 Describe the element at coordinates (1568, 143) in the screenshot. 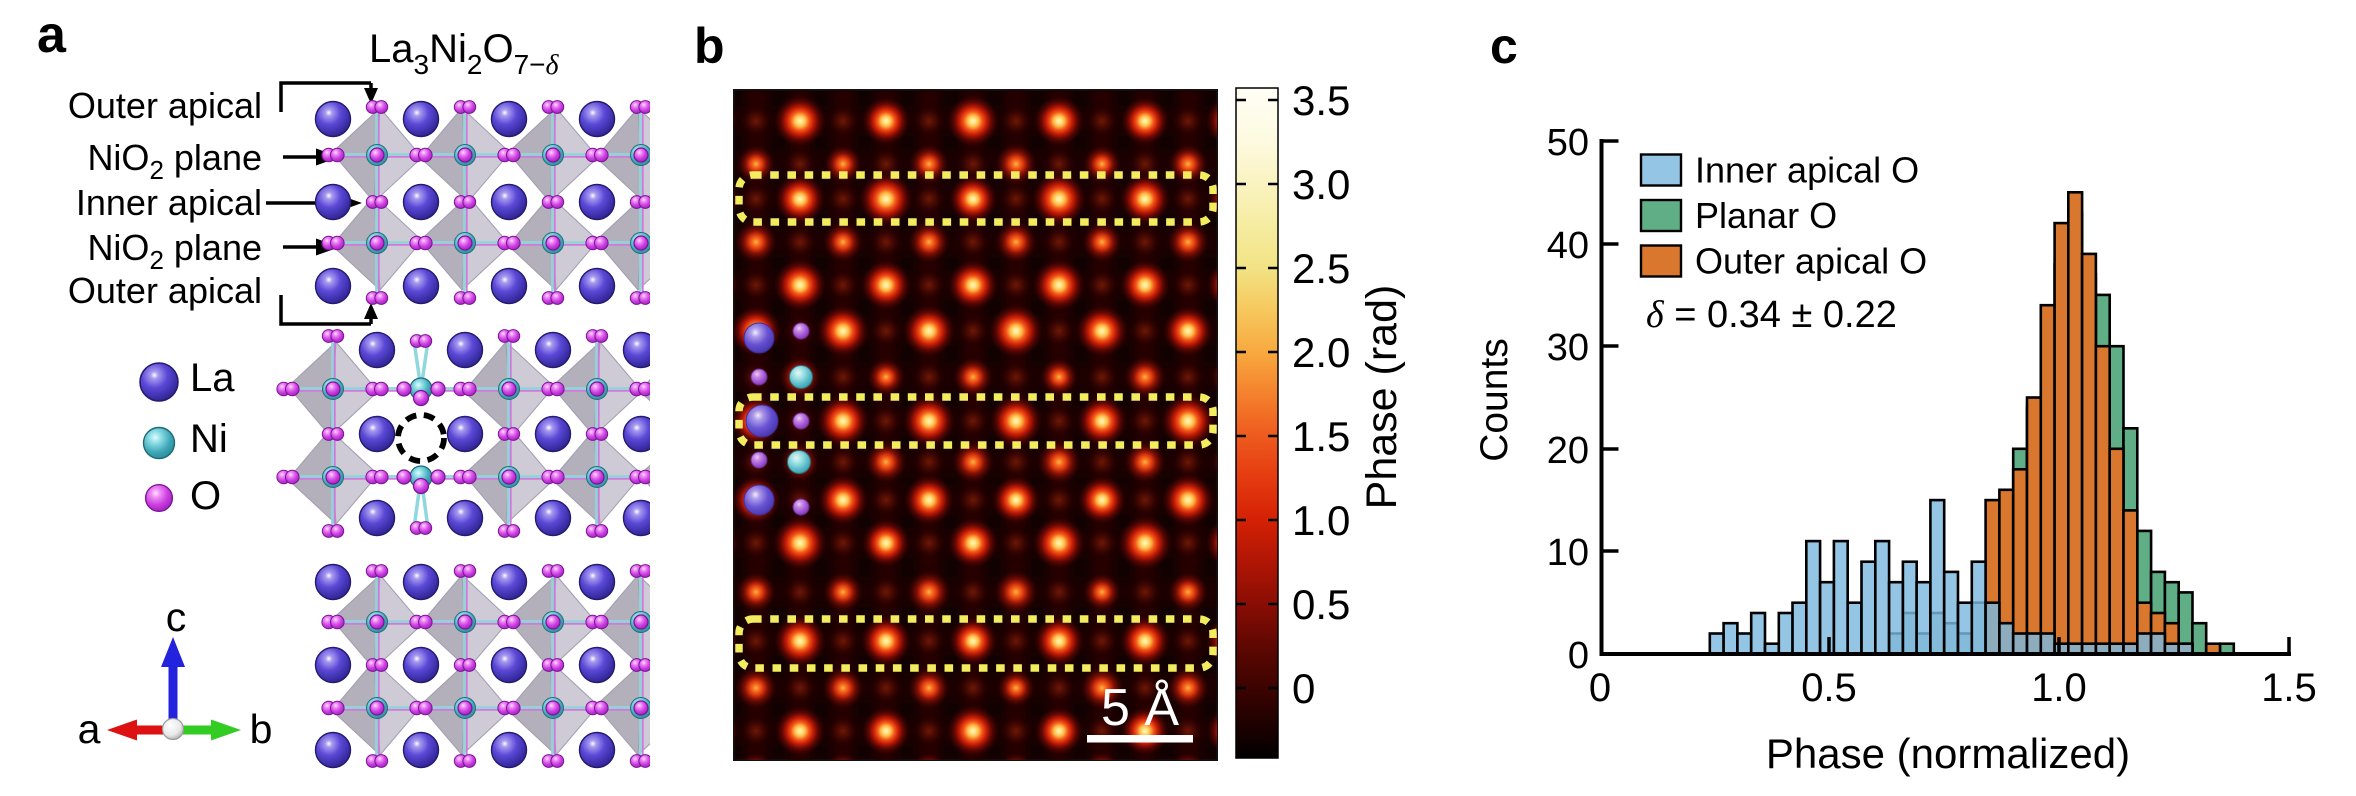

I see `svg-text: 50` at that location.